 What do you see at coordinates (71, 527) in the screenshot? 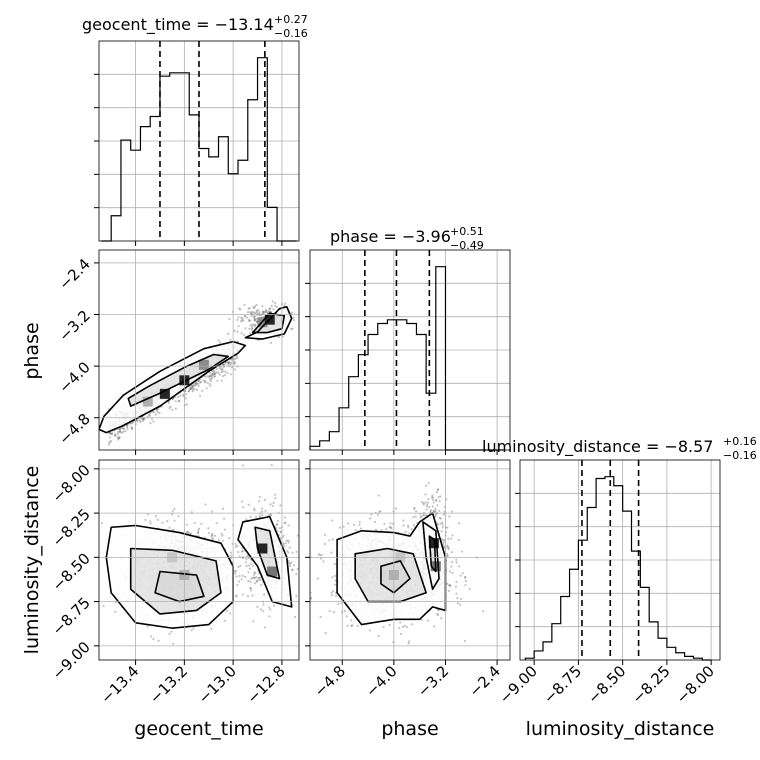
I see `joint-geocent-time-vs-luminosity-distance-ytick-label-3: −8.25` at bounding box center [71, 527].